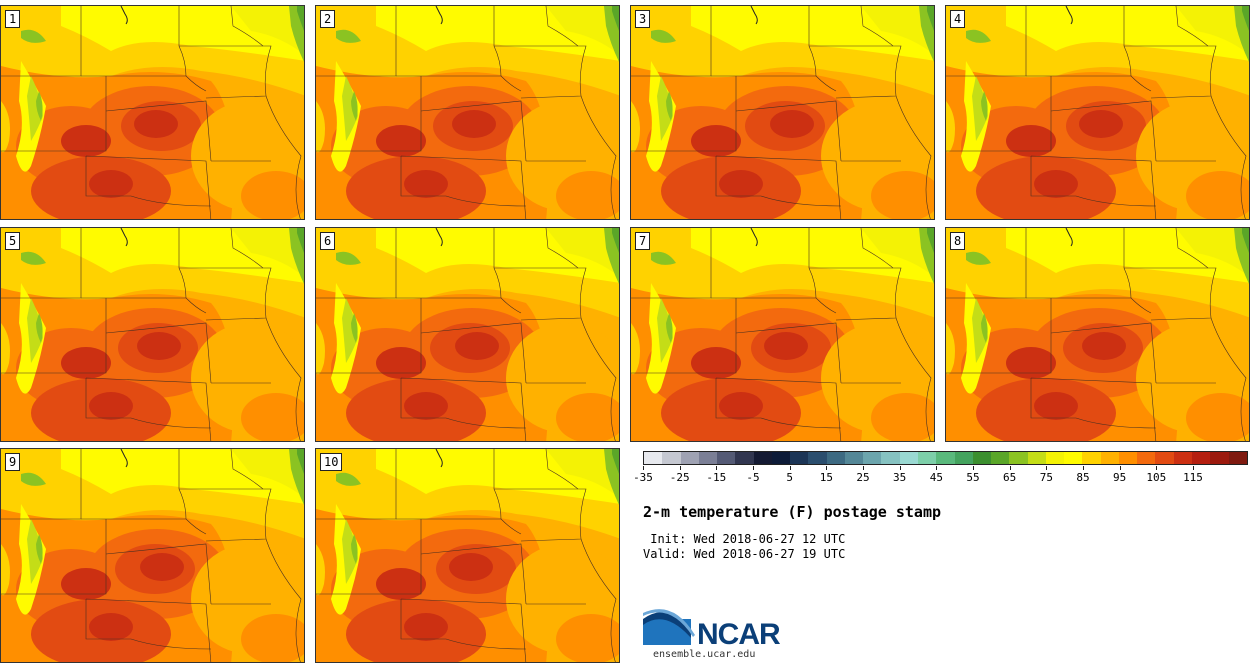 The height and width of the screenshot is (663, 1260). I want to click on member-label: 1, so click(13, 19).